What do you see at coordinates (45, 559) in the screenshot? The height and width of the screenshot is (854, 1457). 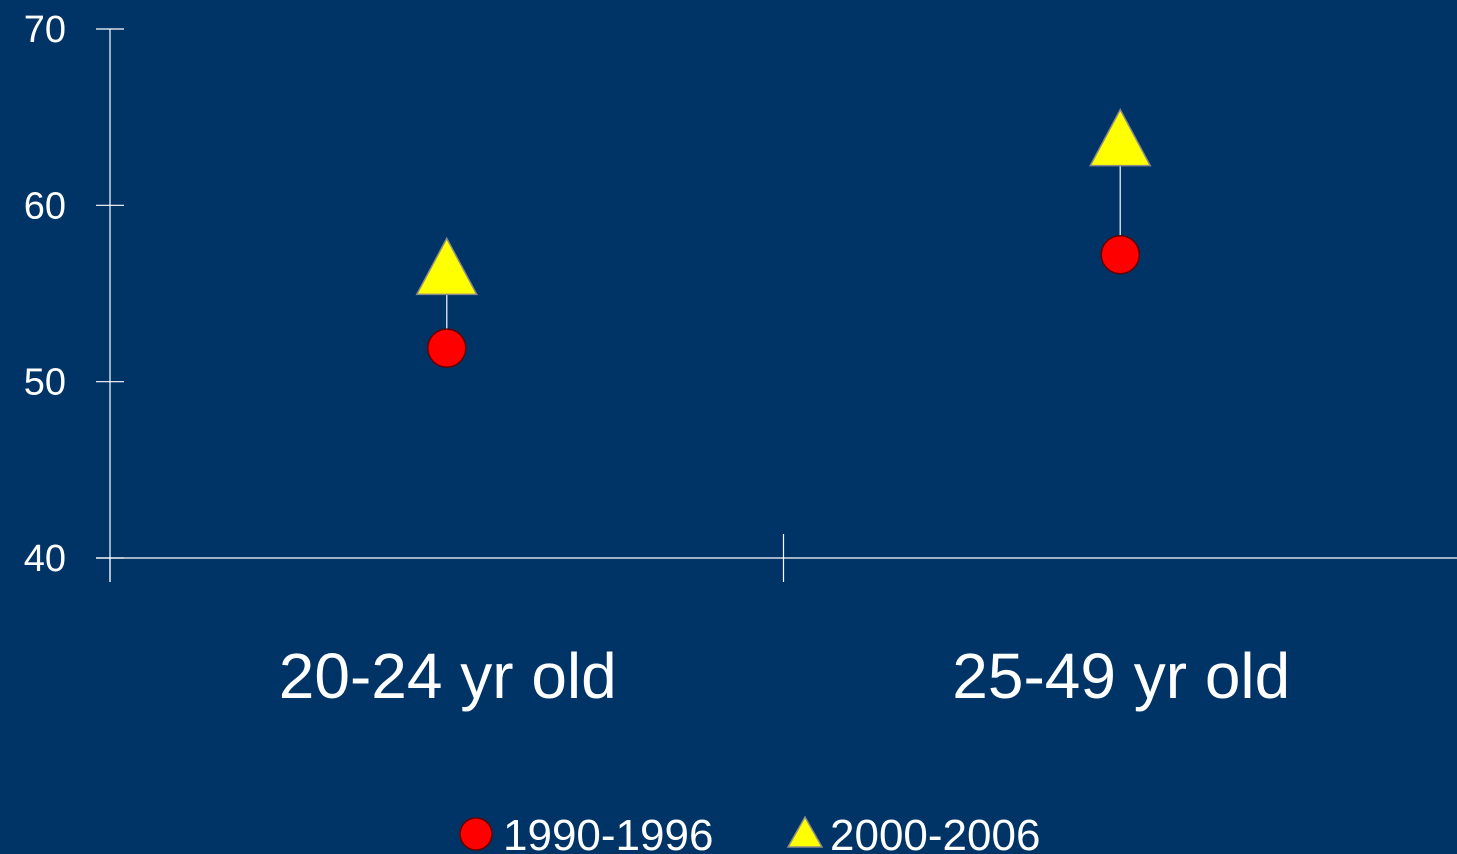 I see `y-tick-label: 40` at bounding box center [45, 559].